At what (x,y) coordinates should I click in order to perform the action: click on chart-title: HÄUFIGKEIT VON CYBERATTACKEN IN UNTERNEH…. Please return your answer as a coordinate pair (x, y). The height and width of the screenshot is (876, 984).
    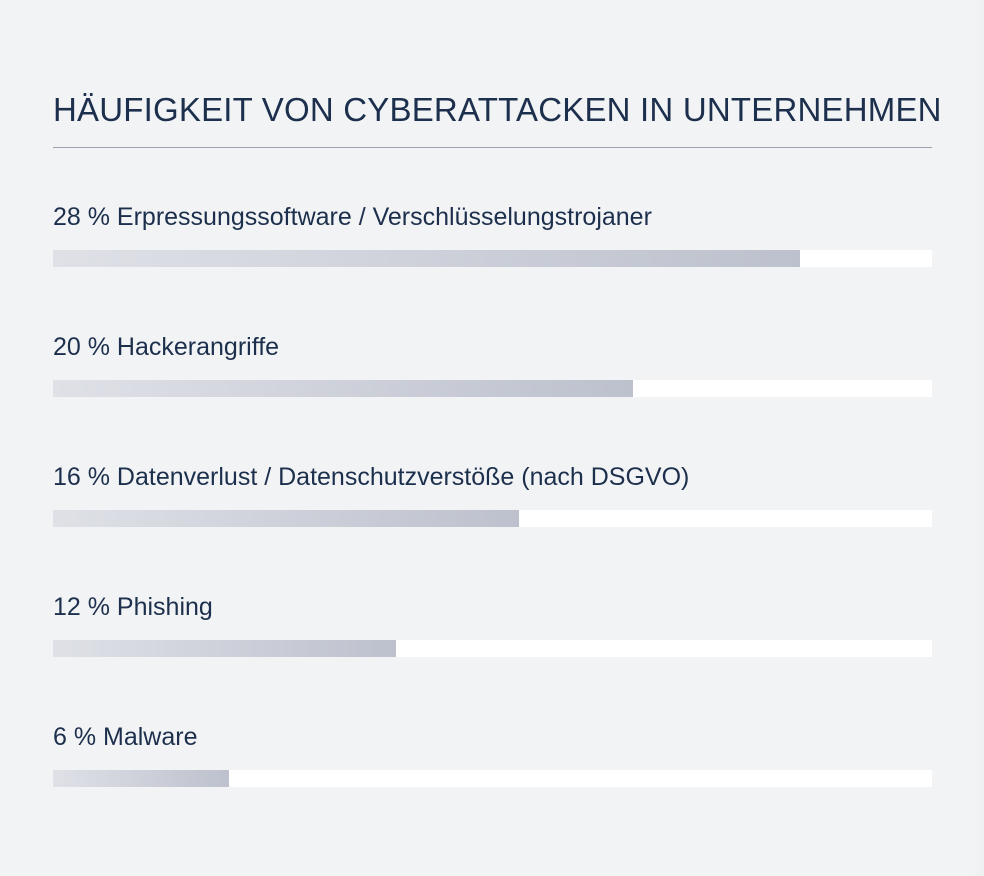
    Looking at the image, I should click on (497, 109).